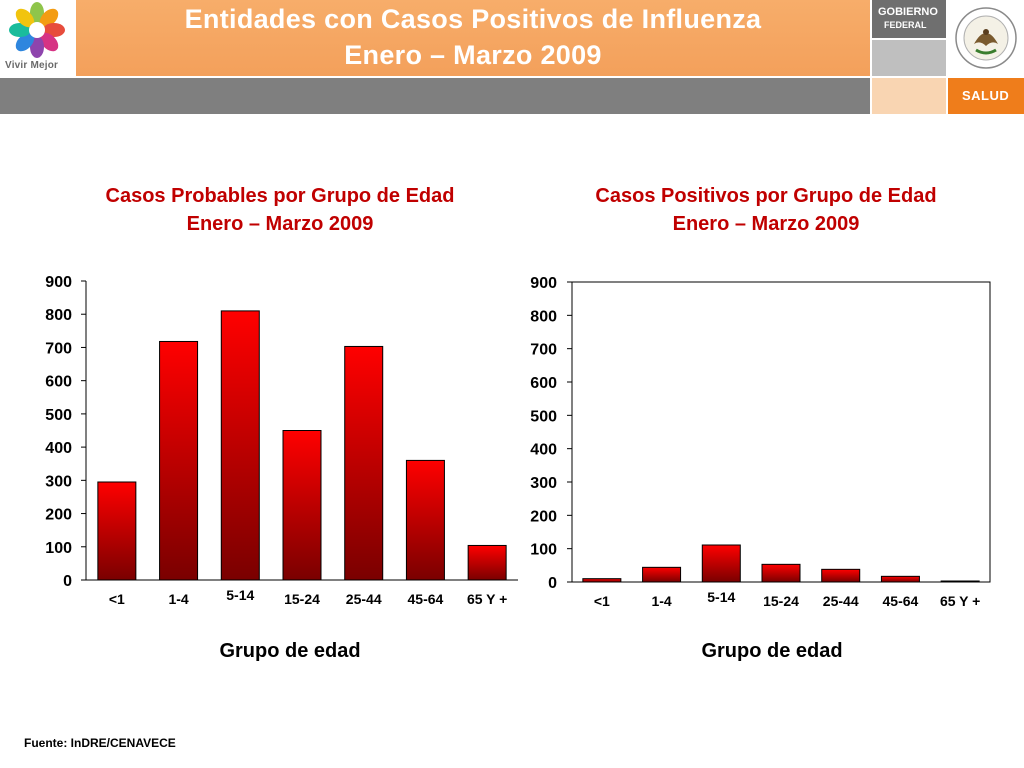 The height and width of the screenshot is (768, 1024). I want to click on chart-1-x-tick-label: <1, so click(117, 599).